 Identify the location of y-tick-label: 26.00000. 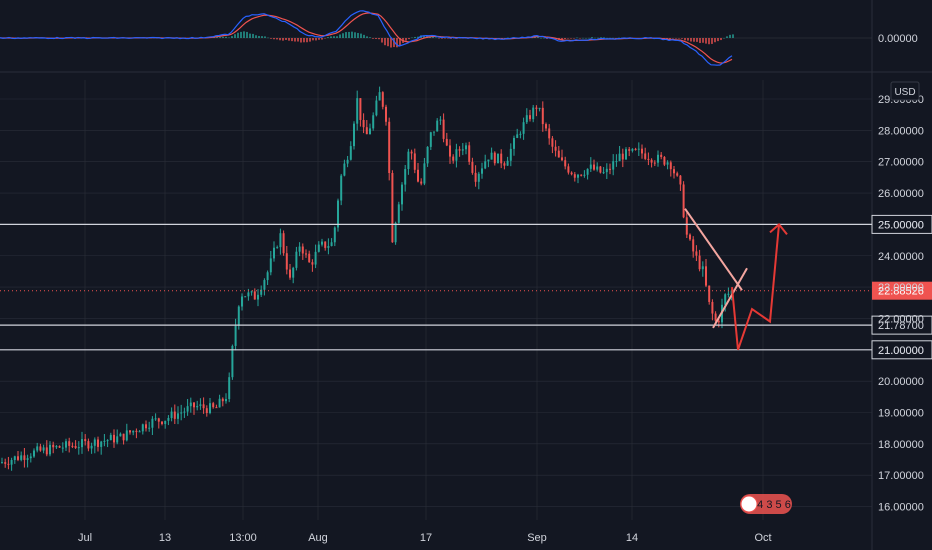
(901, 194).